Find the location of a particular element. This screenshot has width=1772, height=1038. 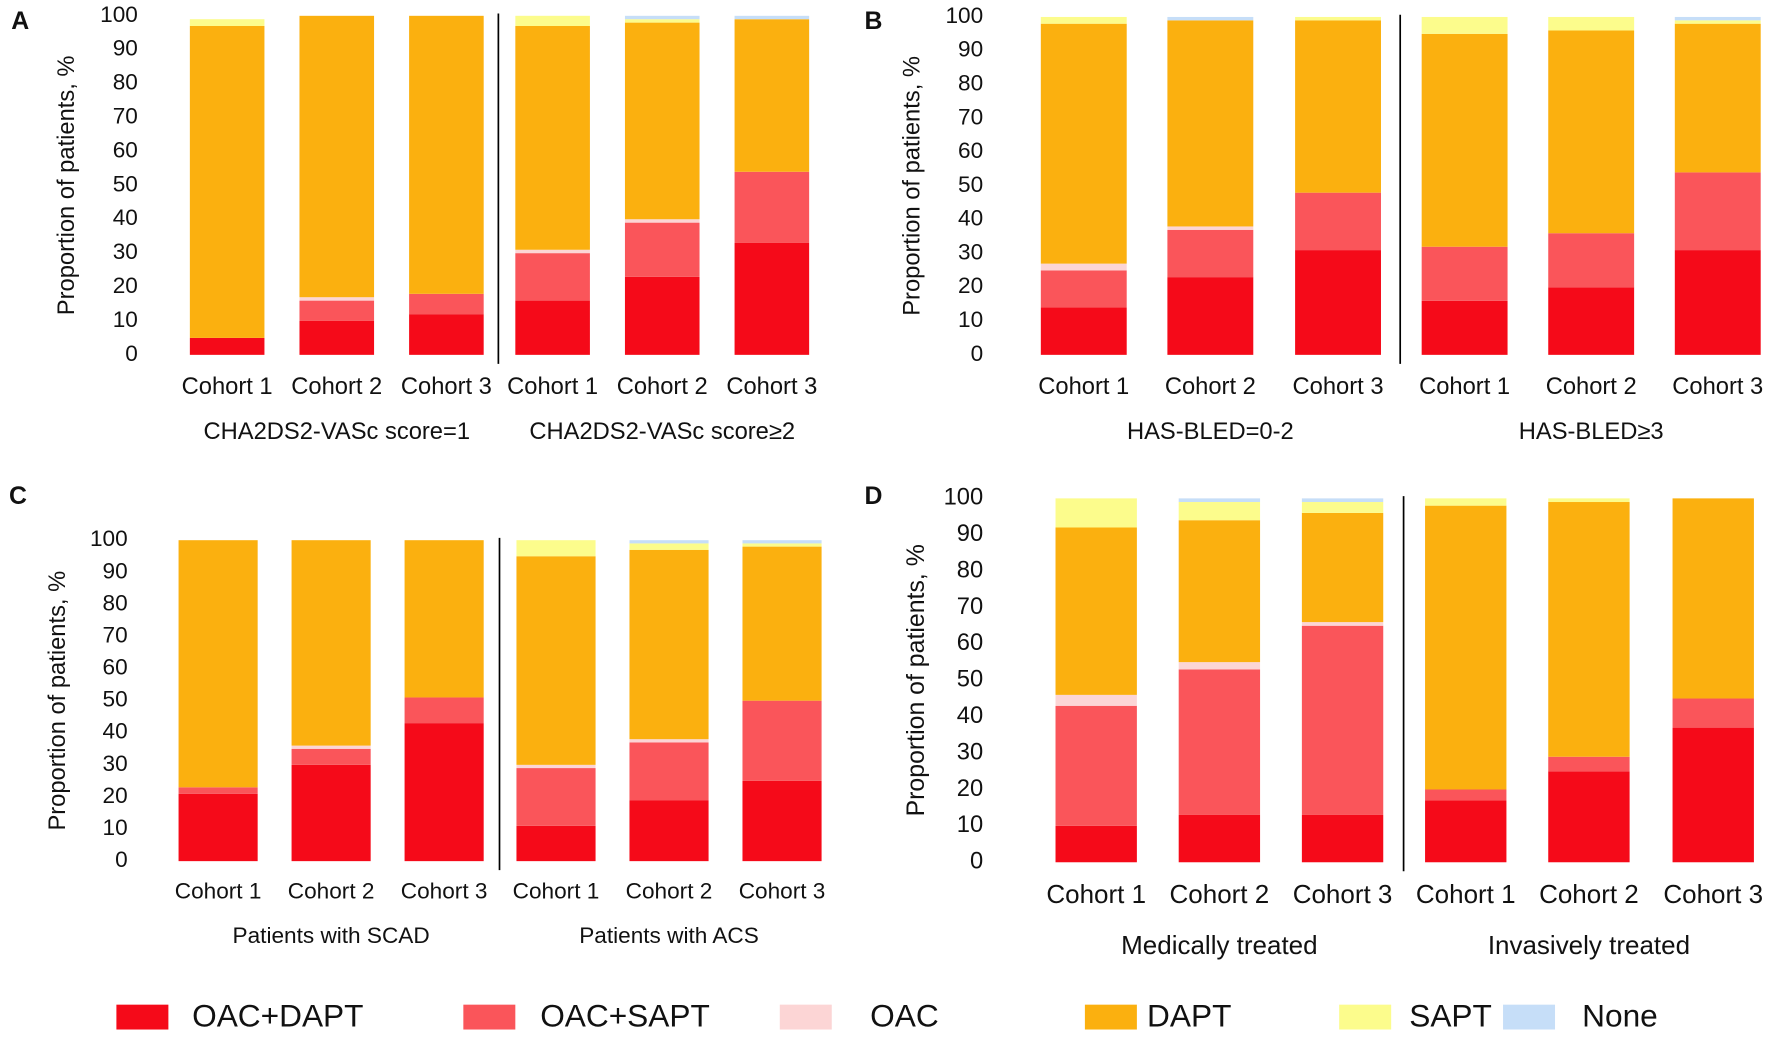

panel-letter: D is located at coordinates (874, 496).